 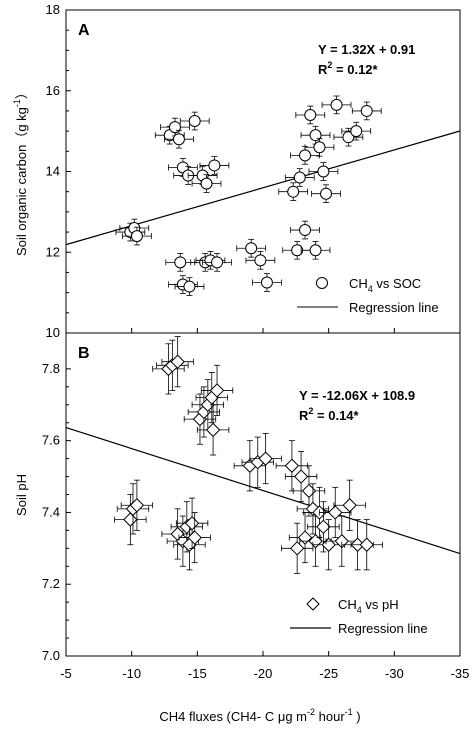 What do you see at coordinates (197, 673) in the screenshot?
I see `x-tick-label-2: -15` at bounding box center [197, 673].